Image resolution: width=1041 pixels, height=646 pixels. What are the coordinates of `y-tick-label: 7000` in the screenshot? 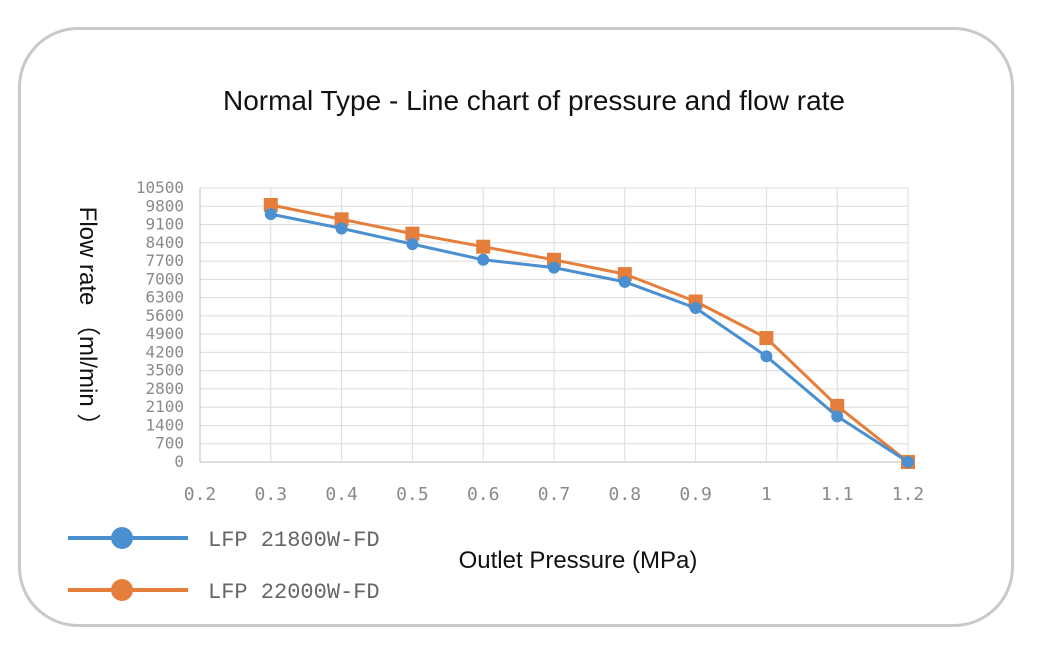 It's located at (164, 278).